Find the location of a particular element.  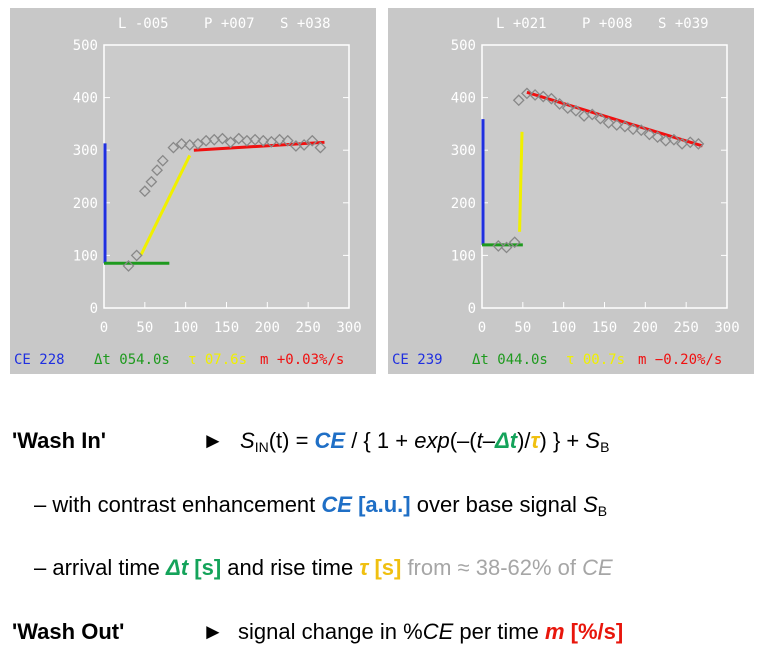

formula-tau: τ is located at coordinates (535, 440).